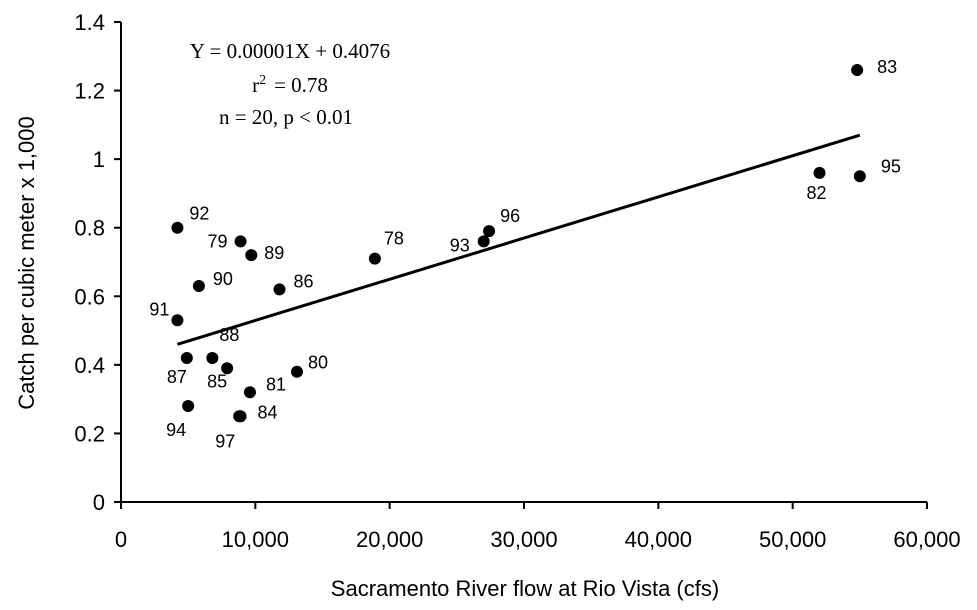 This screenshot has height=610, width=977. I want to click on r-squared-value: = 0.78, so click(301, 85).